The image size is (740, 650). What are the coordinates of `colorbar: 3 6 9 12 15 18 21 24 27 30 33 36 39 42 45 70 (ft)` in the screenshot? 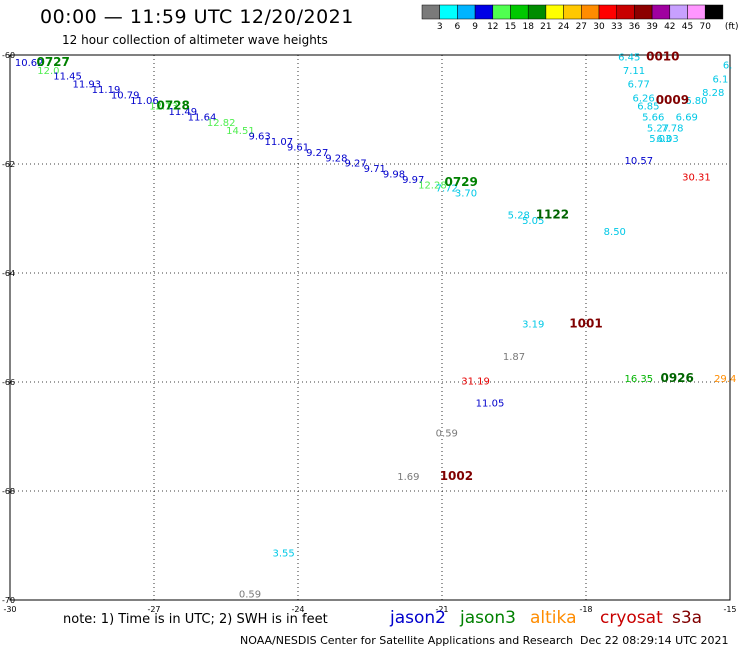 It's located at (580, 18).